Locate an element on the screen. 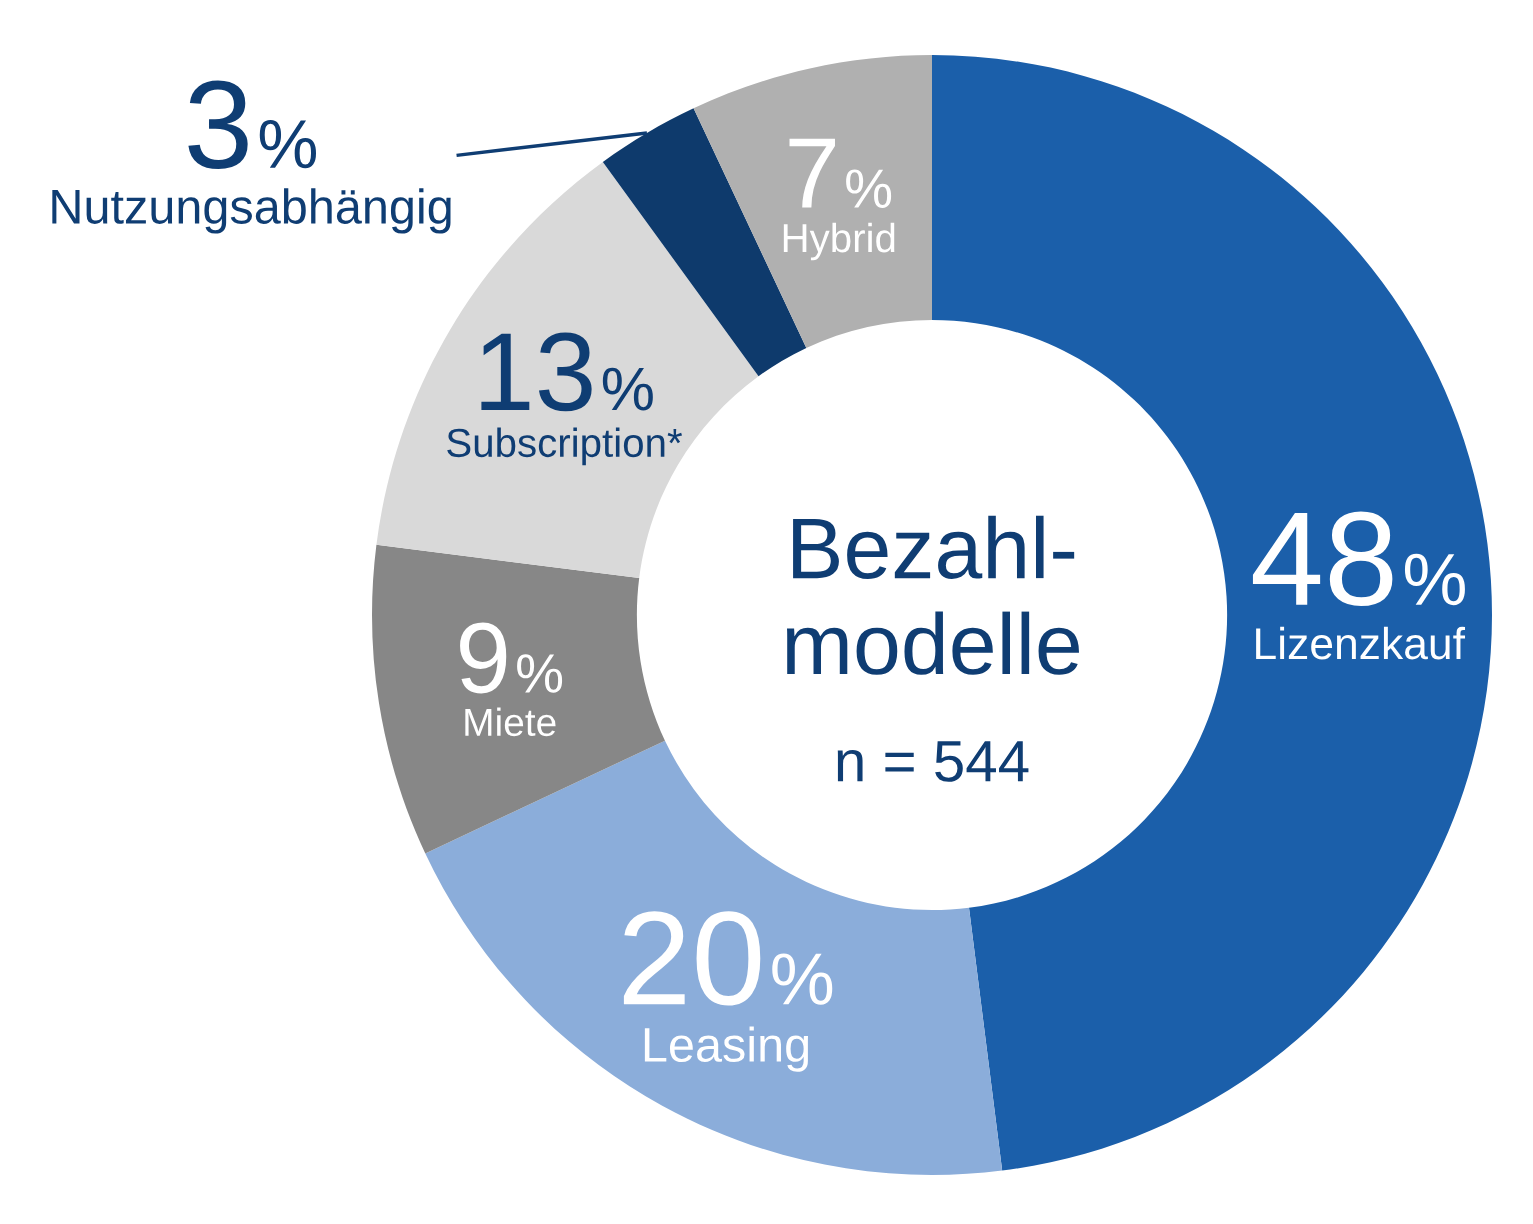  data-label: 20% is located at coordinates (728, 958).